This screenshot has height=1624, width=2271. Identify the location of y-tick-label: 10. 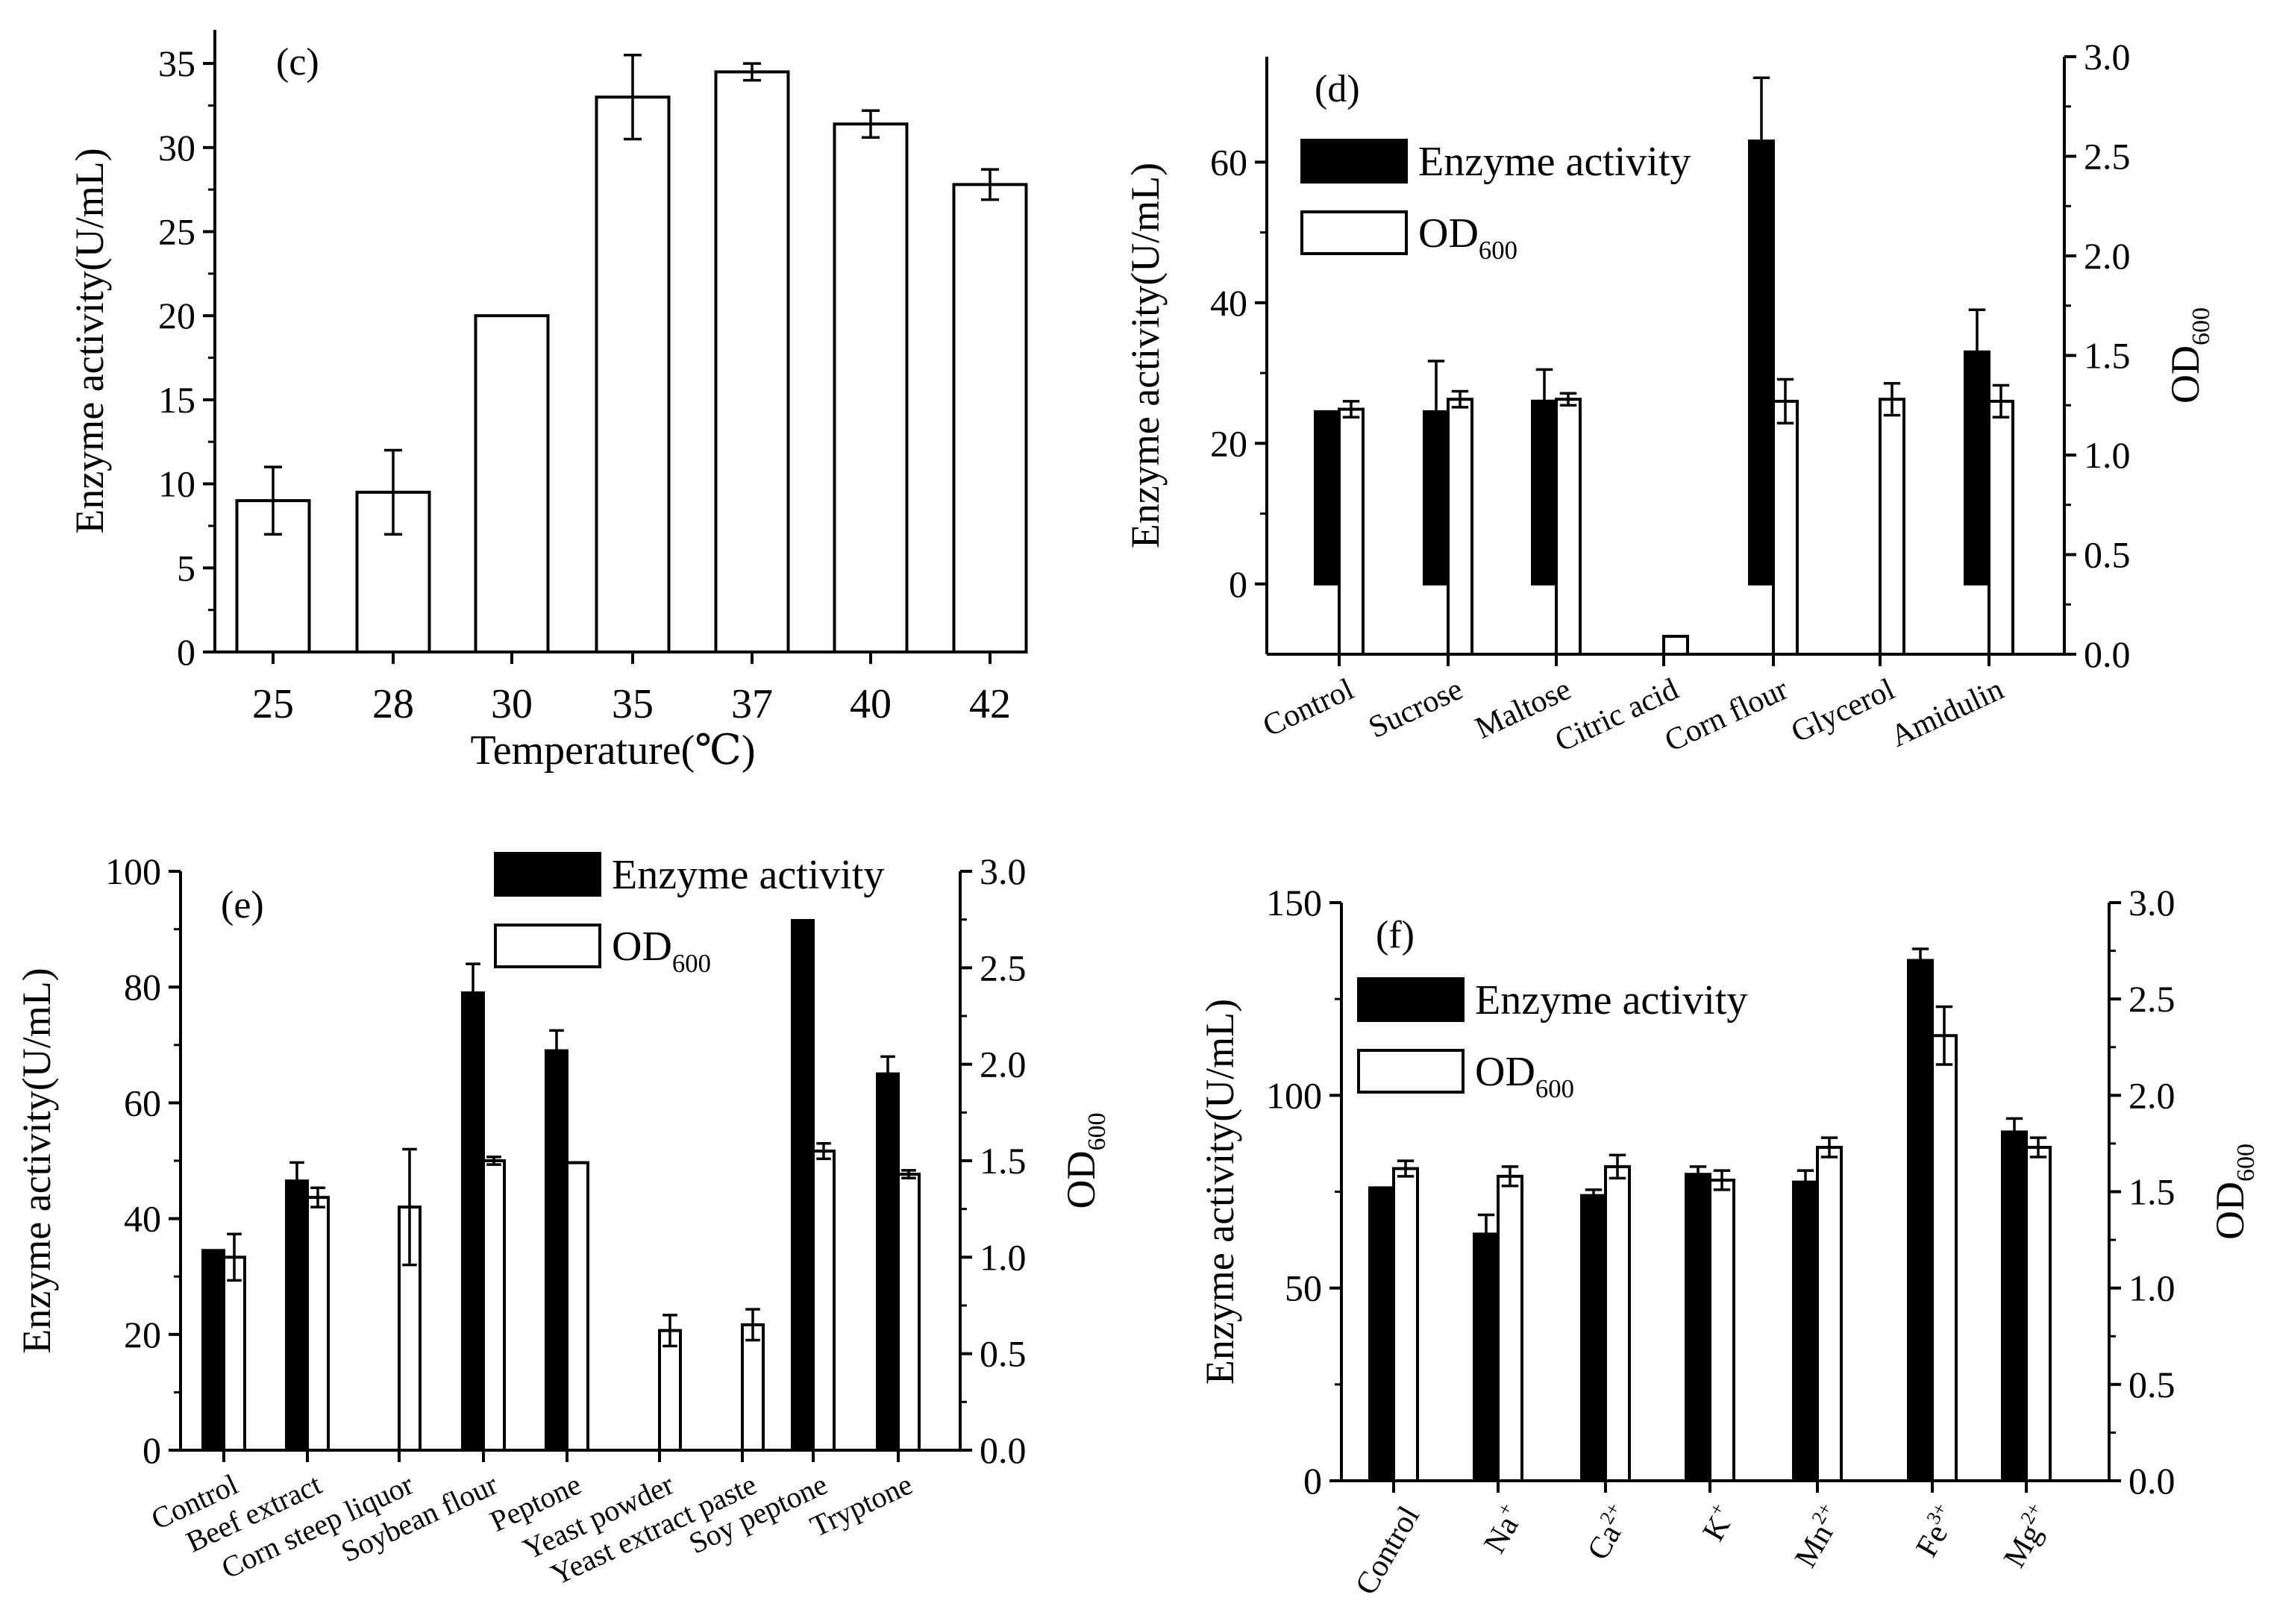
(177, 484).